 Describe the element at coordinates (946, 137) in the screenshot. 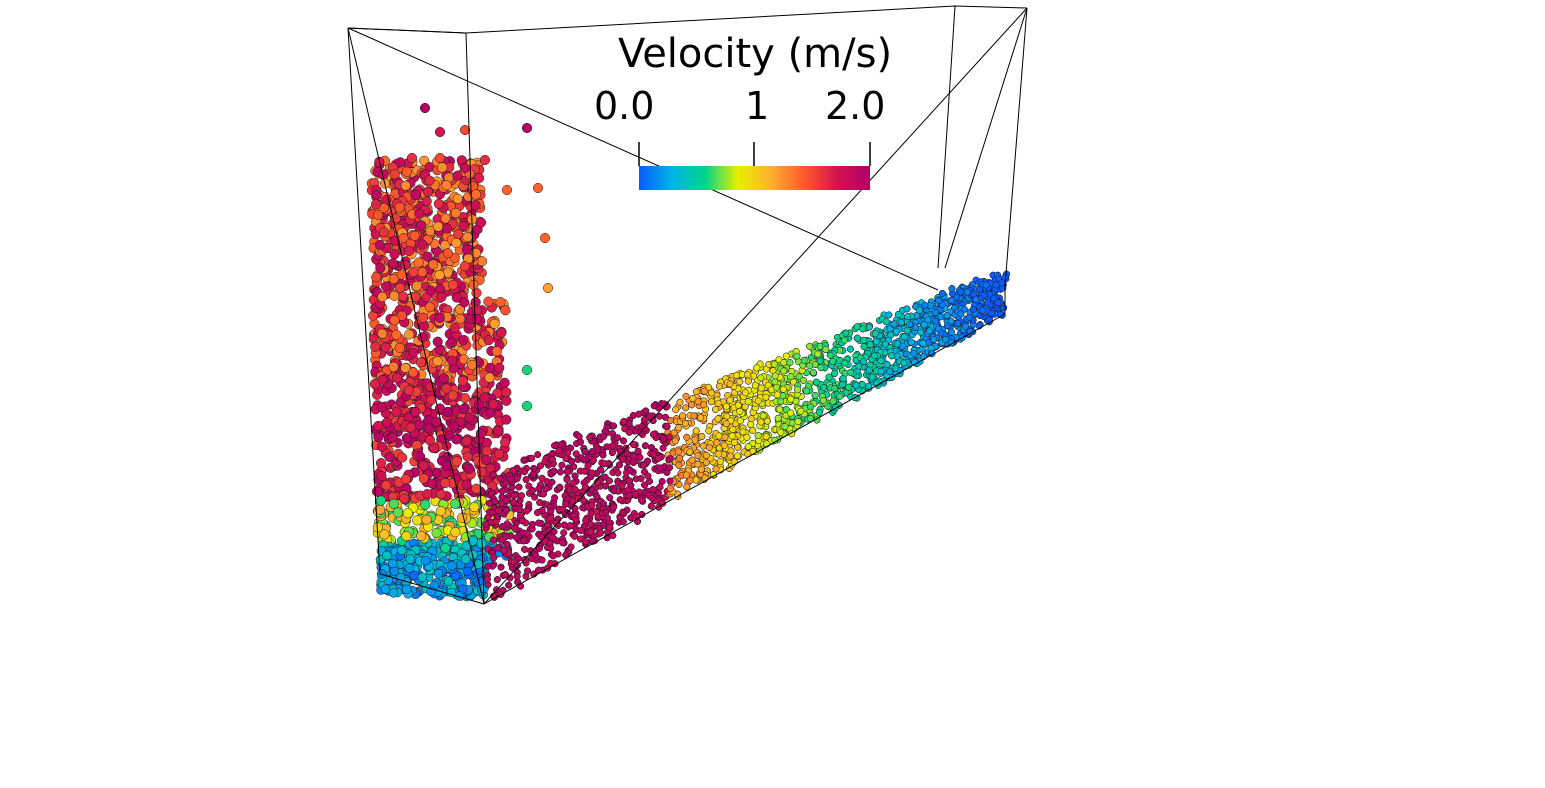

I see `box-edge-right-back` at that location.